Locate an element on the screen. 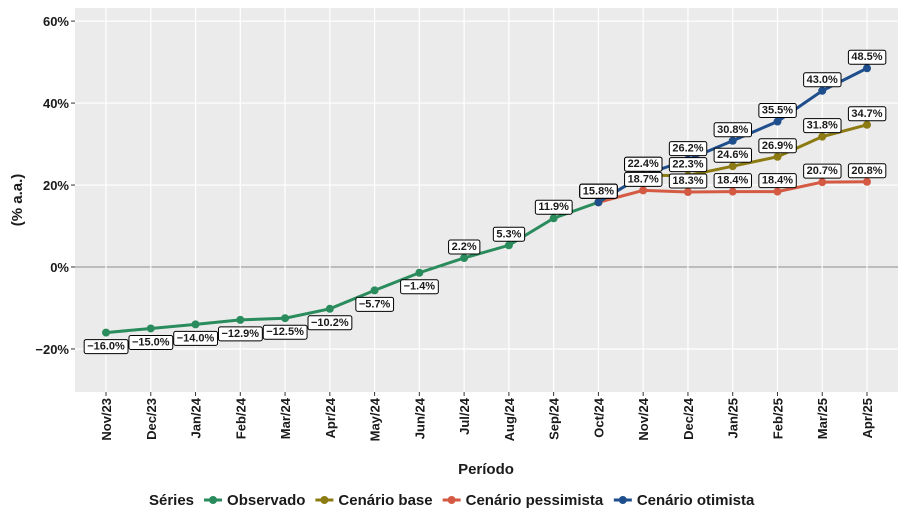 This screenshot has height=512, width=904. data-label: 30.8% is located at coordinates (733, 130).